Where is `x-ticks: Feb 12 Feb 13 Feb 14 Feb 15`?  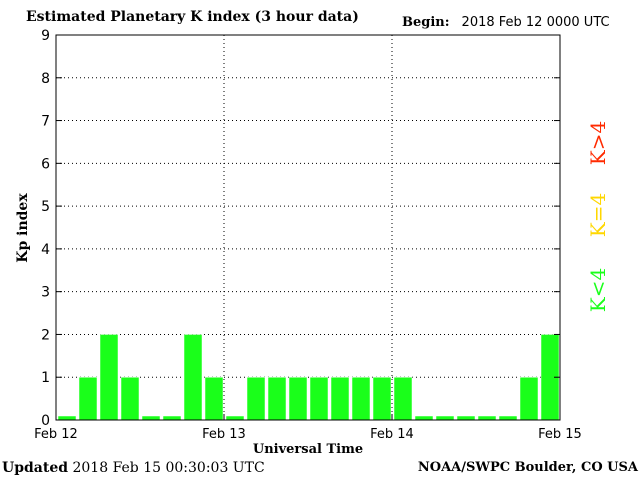
x-ticks: Feb 12 Feb 13 Feb 14 Feb 15 is located at coordinates (308, 428).